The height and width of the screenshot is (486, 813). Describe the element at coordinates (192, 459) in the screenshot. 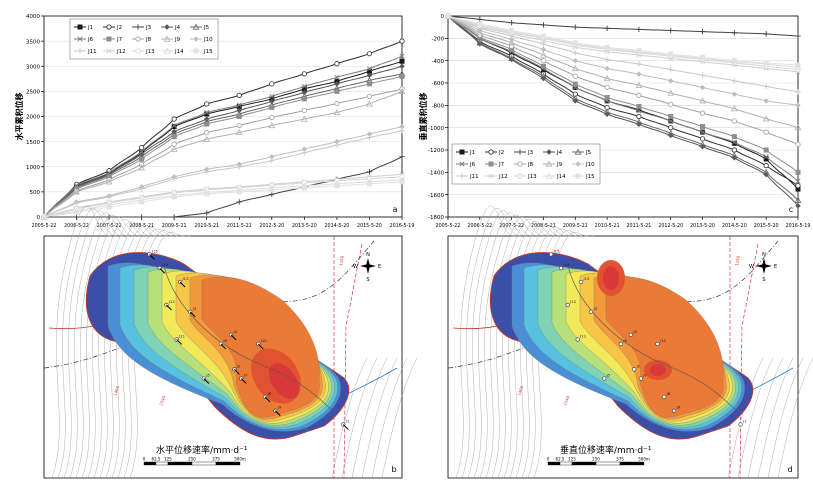

I see `scale-label: 250` at that location.